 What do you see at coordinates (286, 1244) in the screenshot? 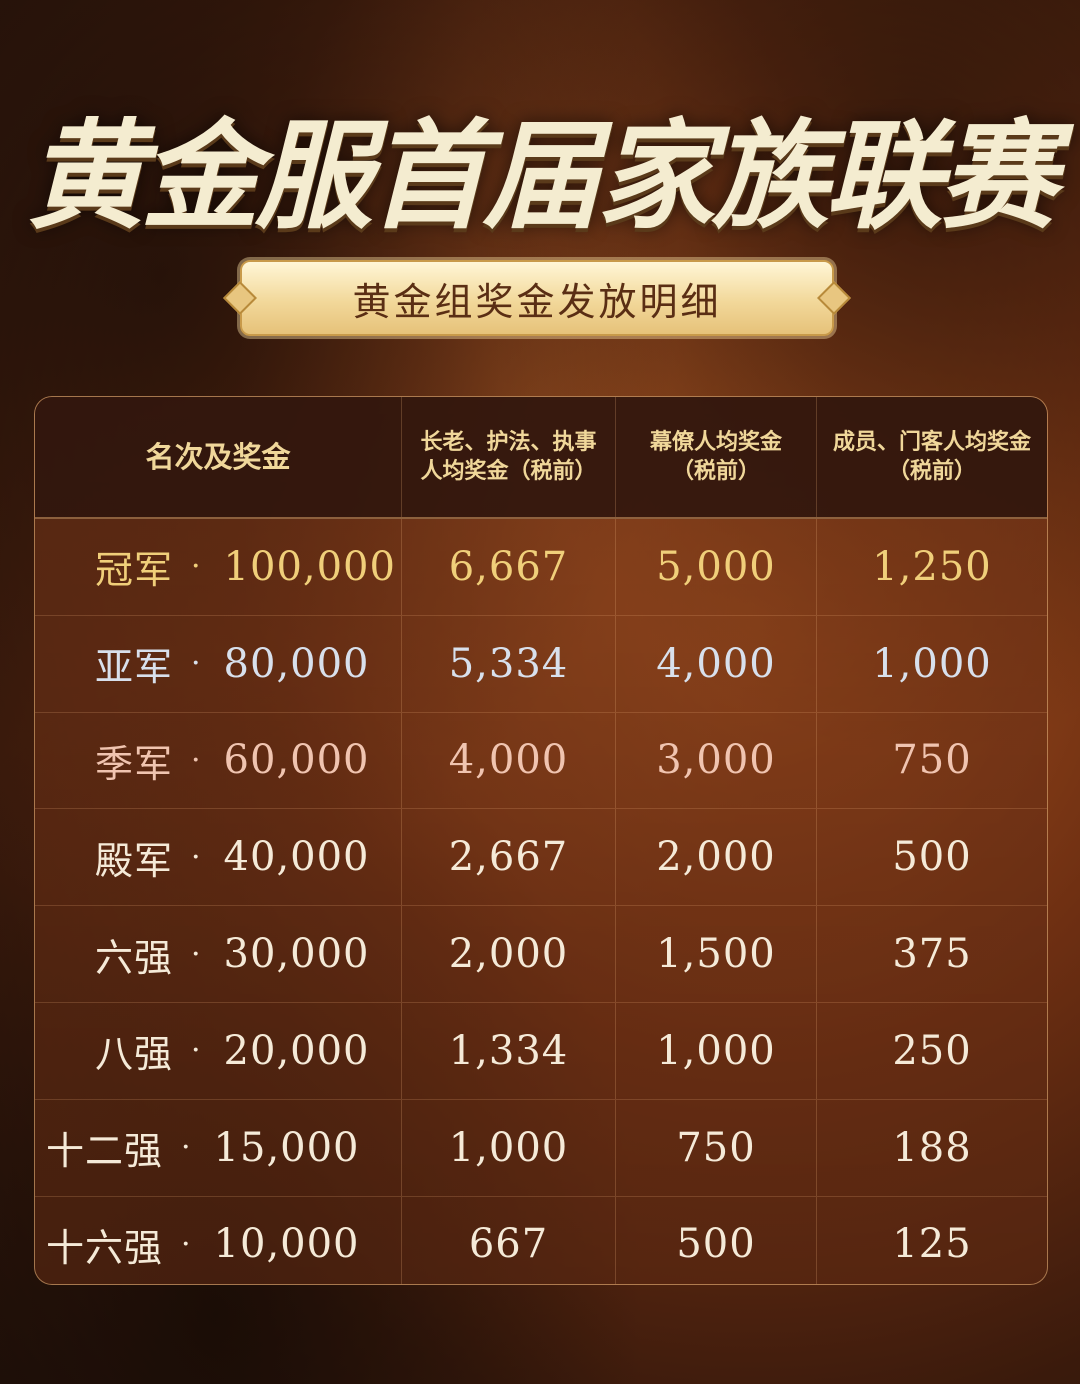
I see `total-prize: 10,000` at bounding box center [286, 1244].